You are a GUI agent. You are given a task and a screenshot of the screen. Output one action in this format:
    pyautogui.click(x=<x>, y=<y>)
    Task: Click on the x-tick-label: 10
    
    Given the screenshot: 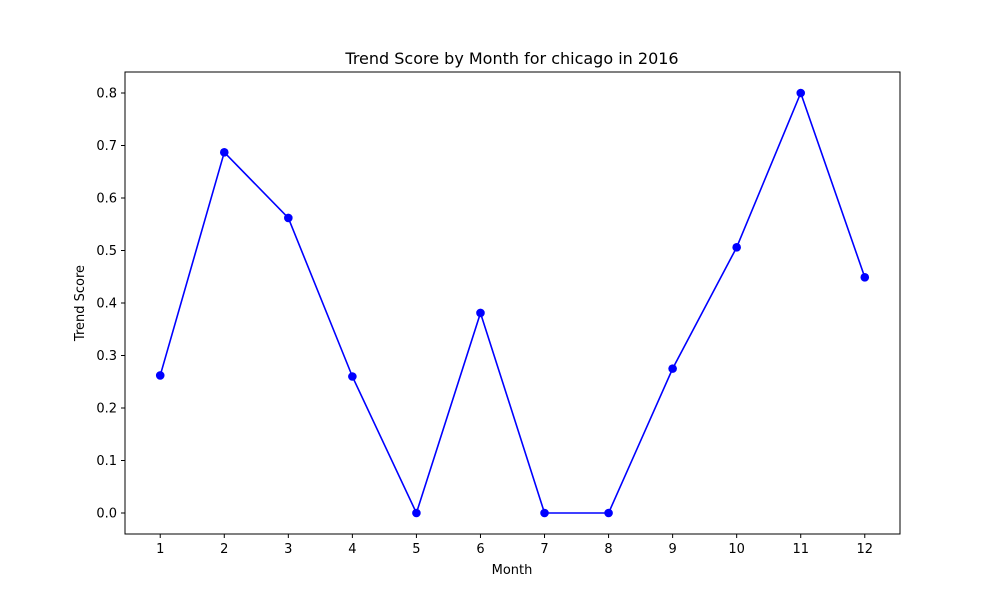 What is the action you would take?
    pyautogui.click(x=736, y=549)
    